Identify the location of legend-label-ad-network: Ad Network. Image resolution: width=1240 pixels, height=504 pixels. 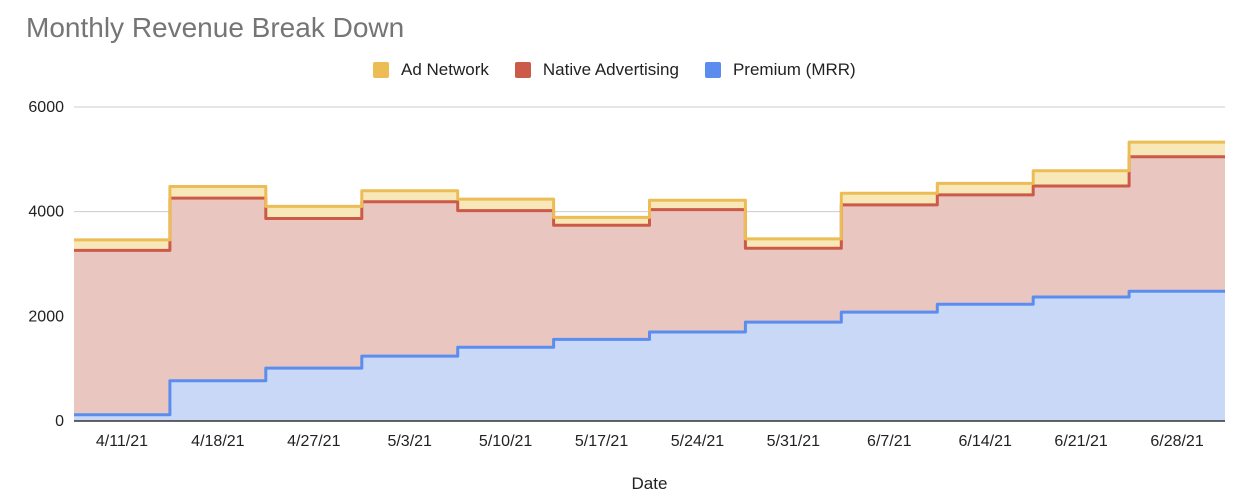
(445, 69).